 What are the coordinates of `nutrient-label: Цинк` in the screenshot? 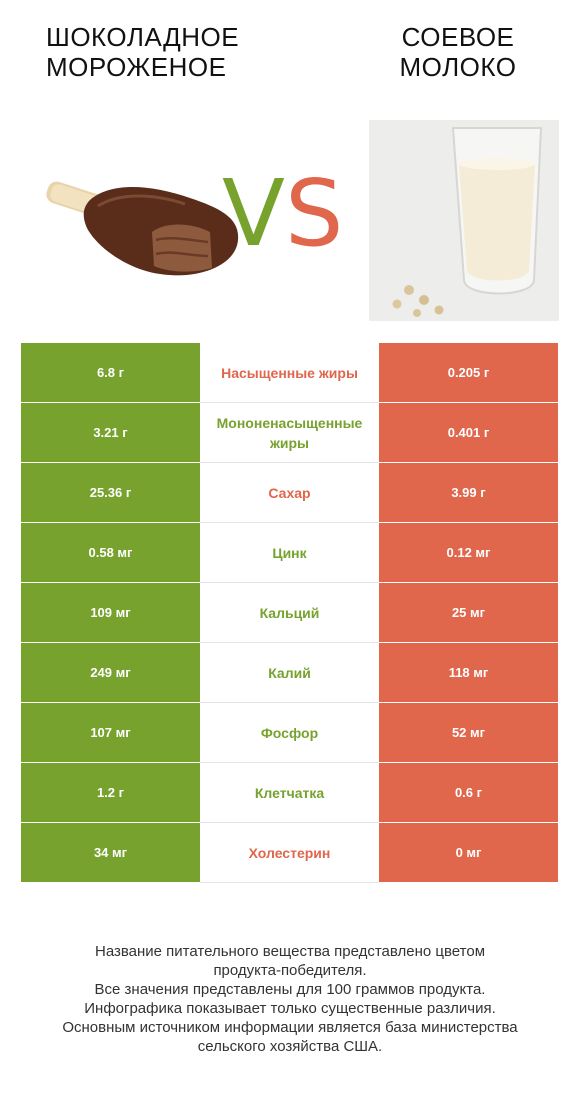 It's located at (289, 553).